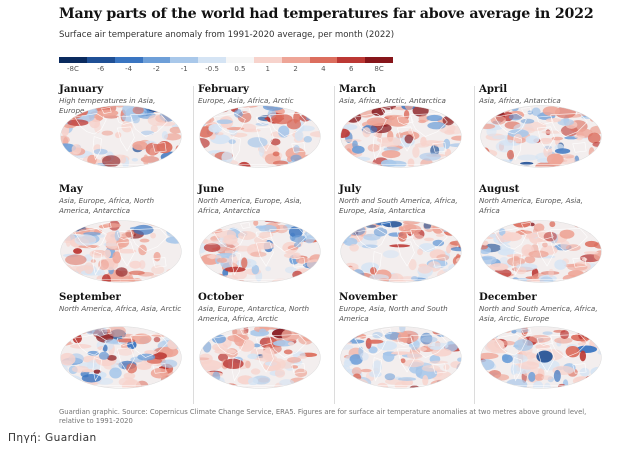 The width and height of the screenshot is (644, 456). Describe the element at coordinates (493, 89) in the screenshot. I see `month-name: April` at that location.